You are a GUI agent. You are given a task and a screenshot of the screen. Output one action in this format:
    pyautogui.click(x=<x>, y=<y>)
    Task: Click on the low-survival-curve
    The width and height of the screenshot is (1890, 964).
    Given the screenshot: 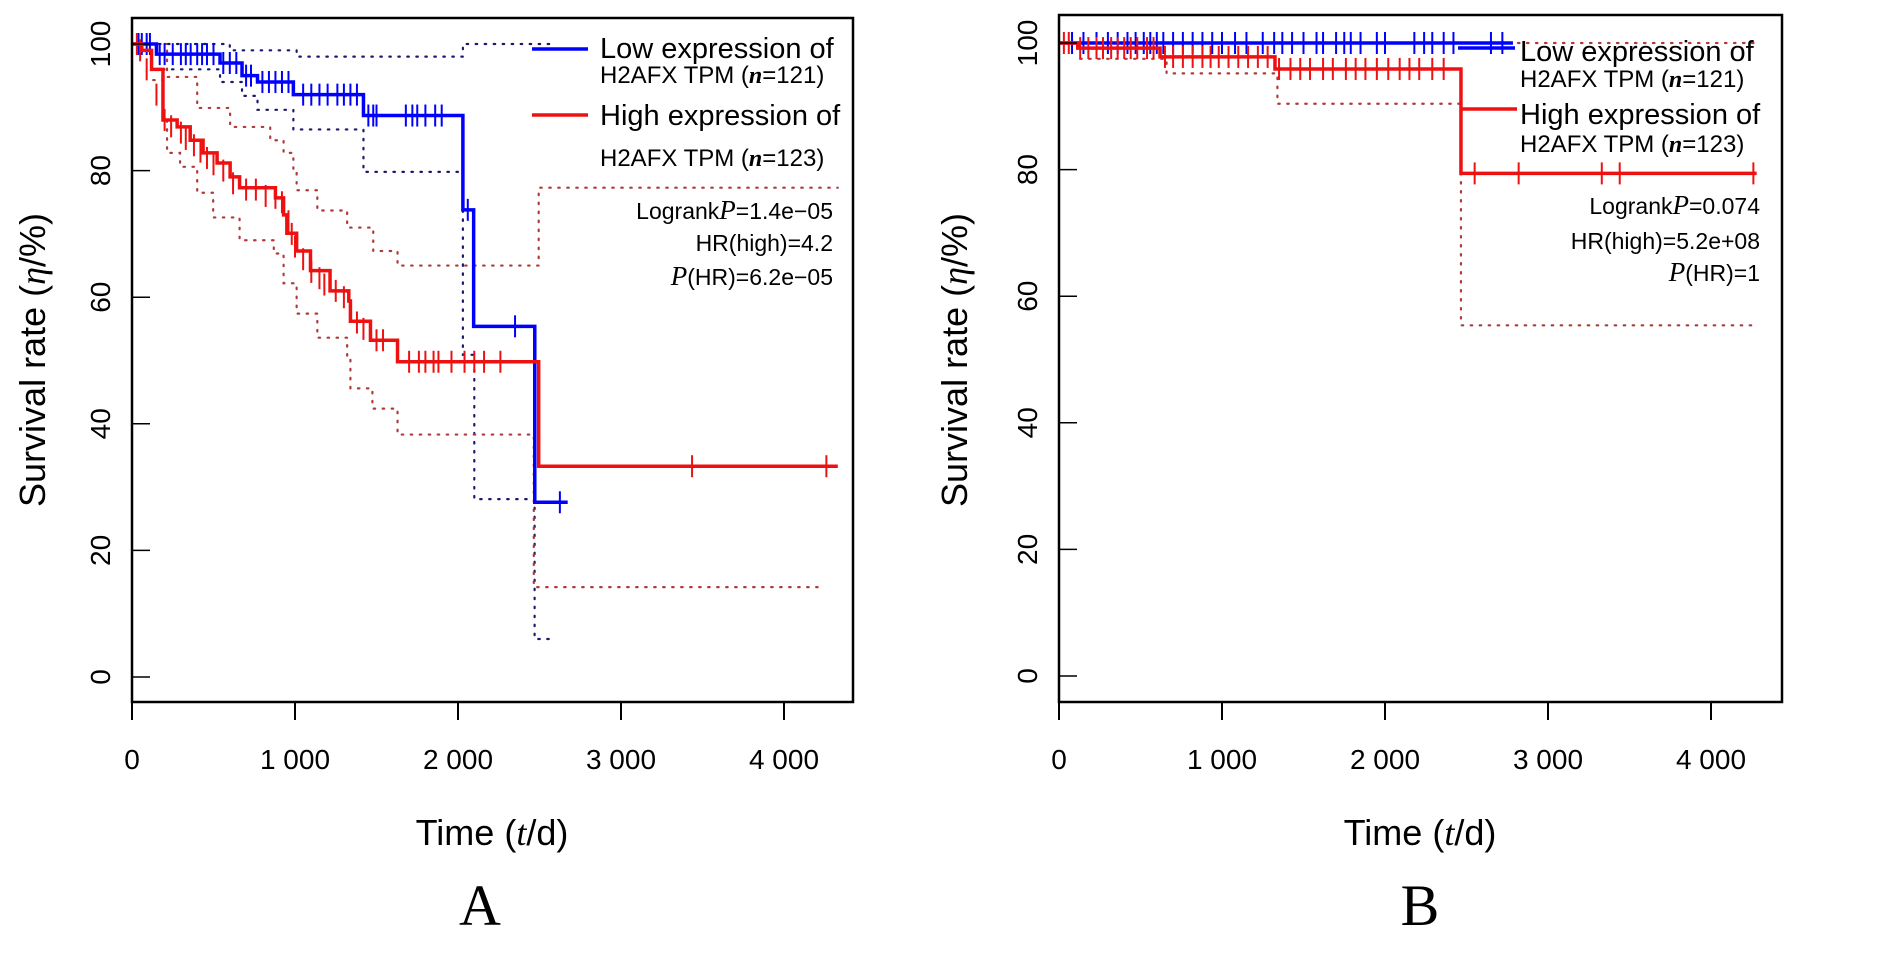 What is the action you would take?
    pyautogui.click(x=350, y=273)
    